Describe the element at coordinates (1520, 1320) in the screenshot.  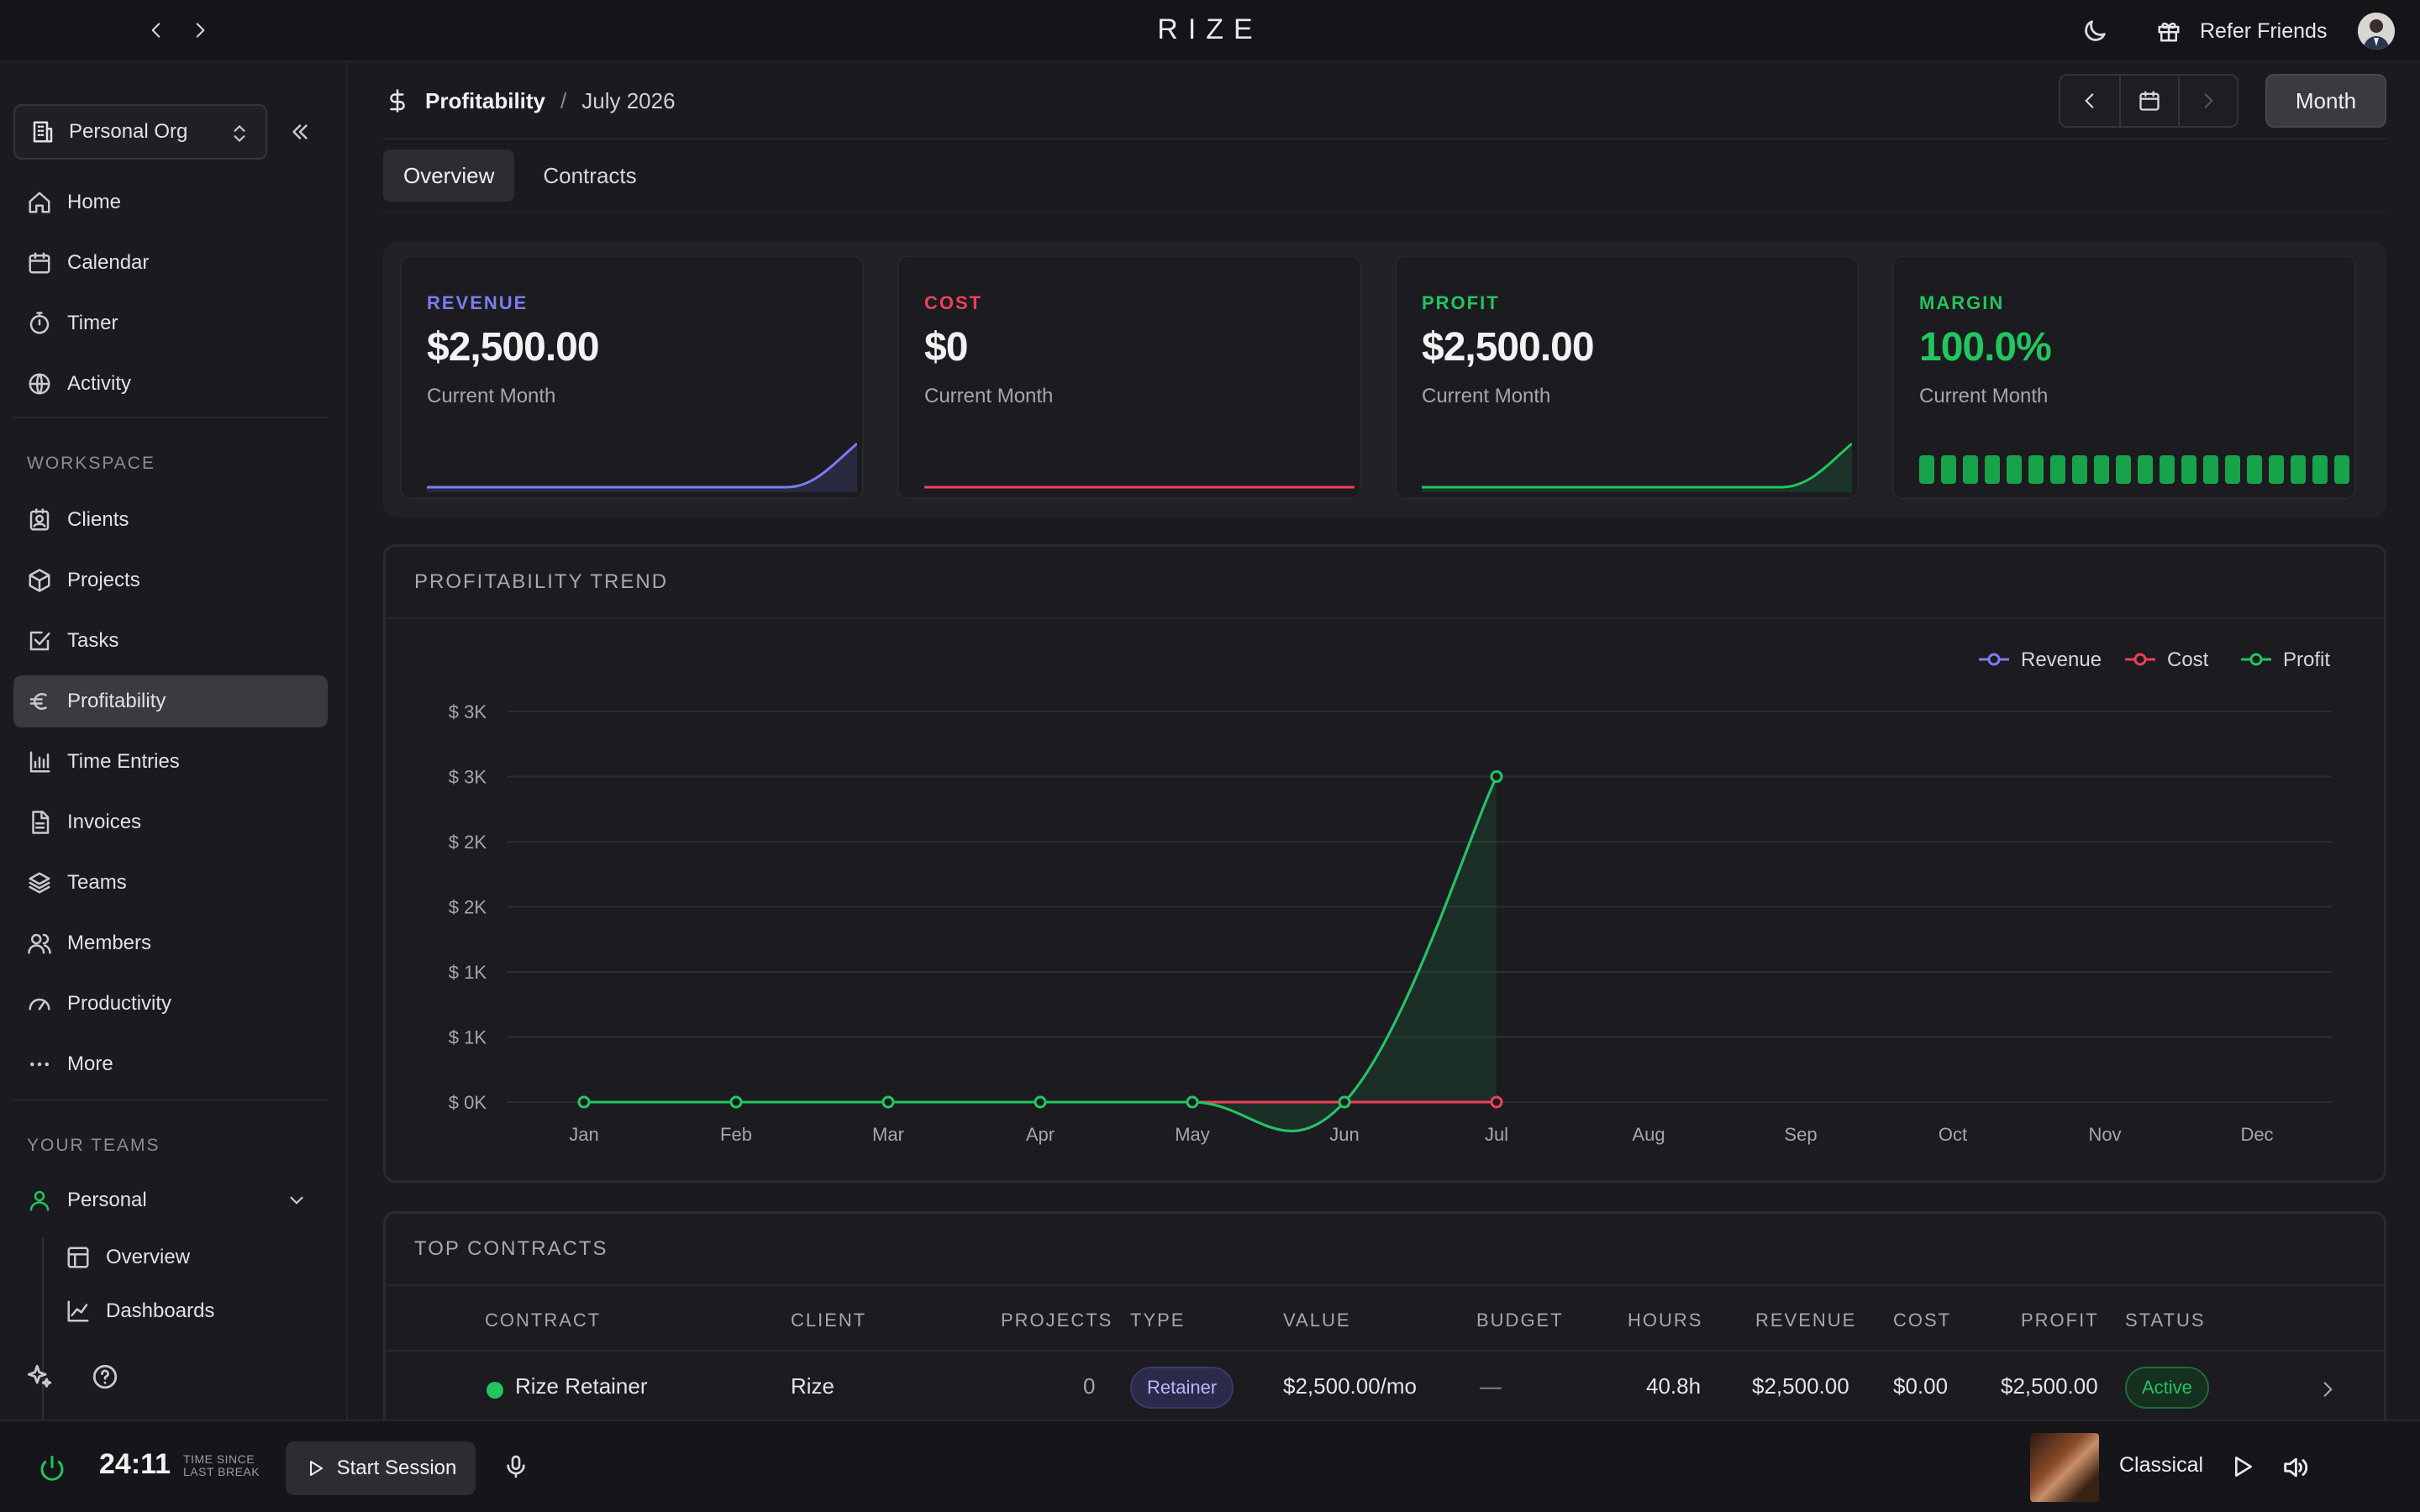
I see `column-header: BUDGET` at that location.